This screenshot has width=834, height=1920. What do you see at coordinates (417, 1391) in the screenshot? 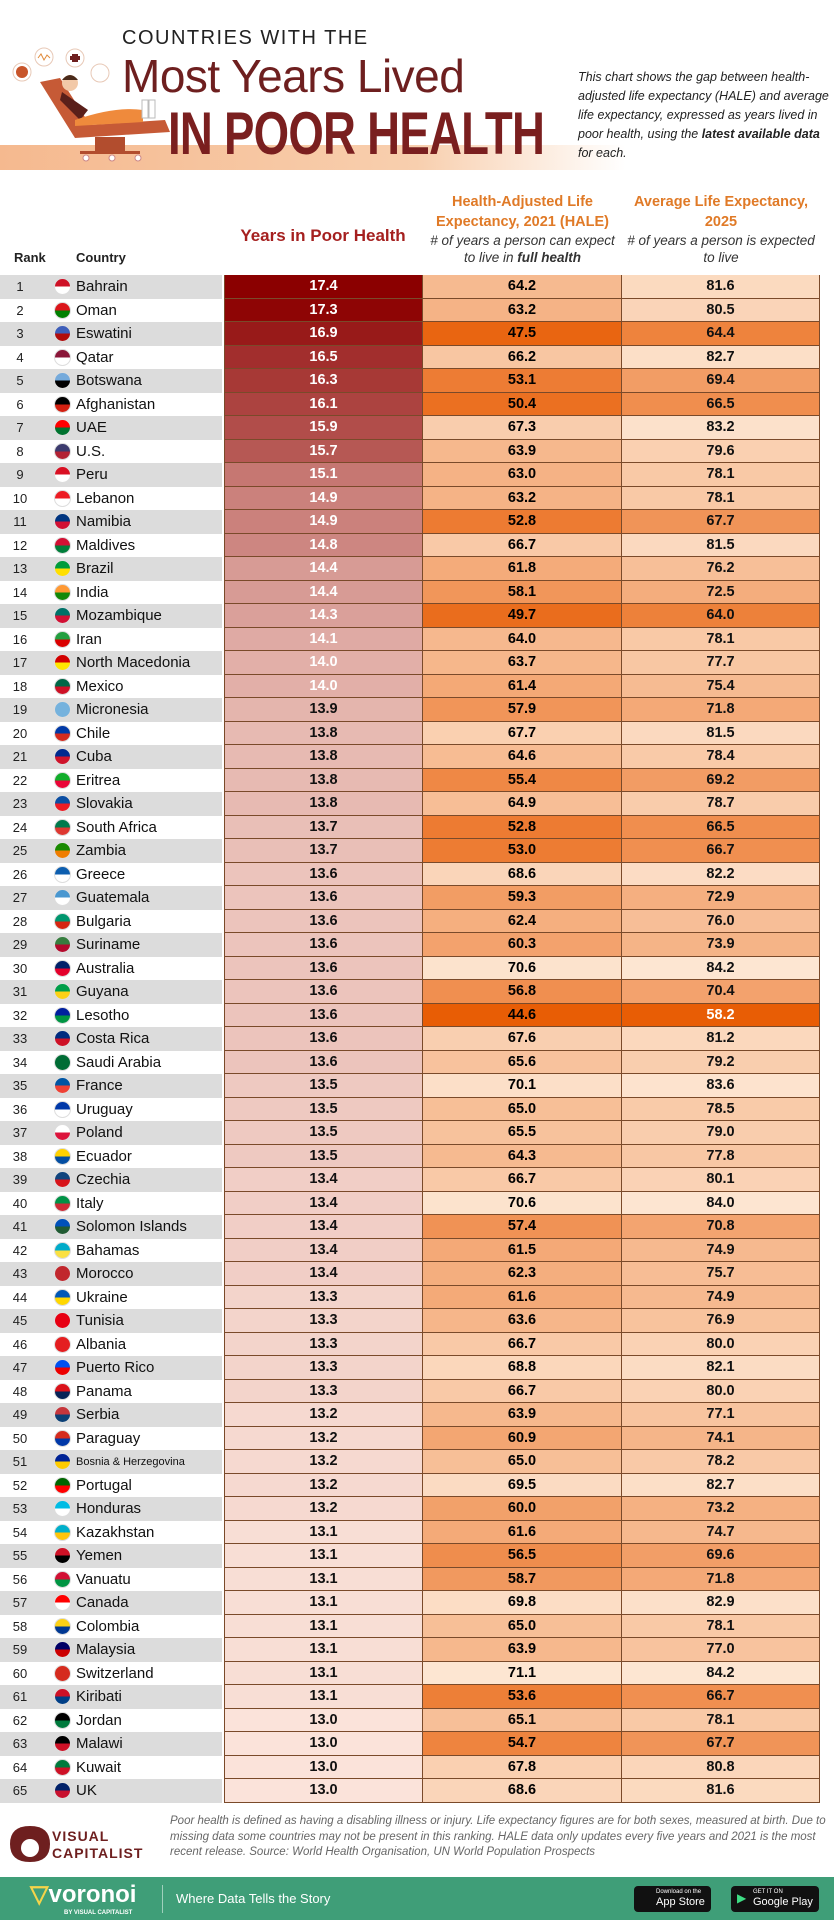
I see `table-row: 48 Panama 13.3 66.7 80.0` at bounding box center [417, 1391].